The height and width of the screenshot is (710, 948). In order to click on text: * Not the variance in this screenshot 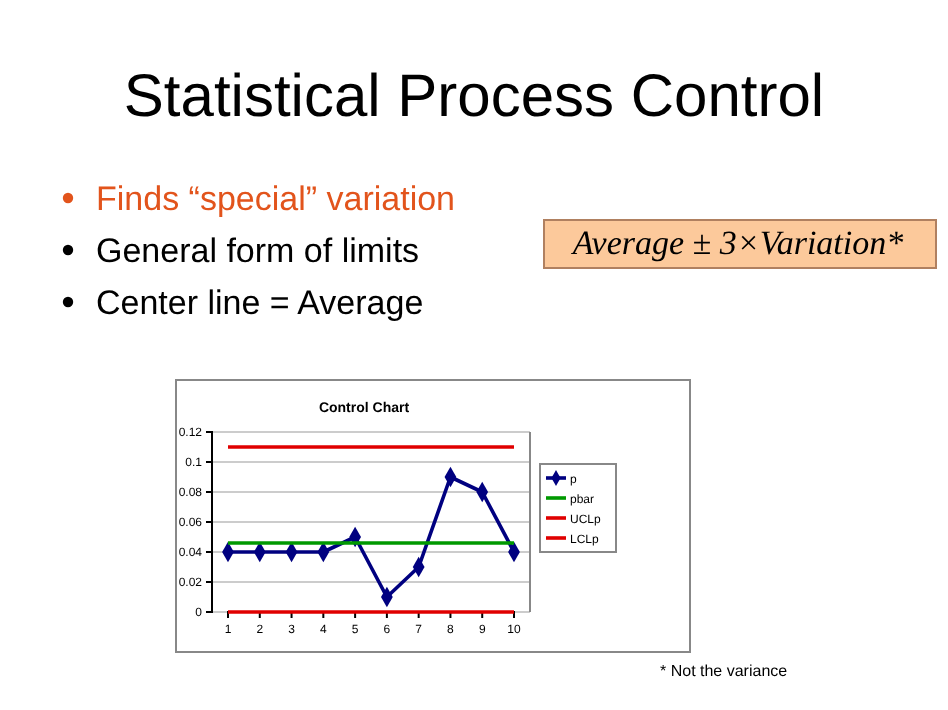, I will do `click(724, 671)`.